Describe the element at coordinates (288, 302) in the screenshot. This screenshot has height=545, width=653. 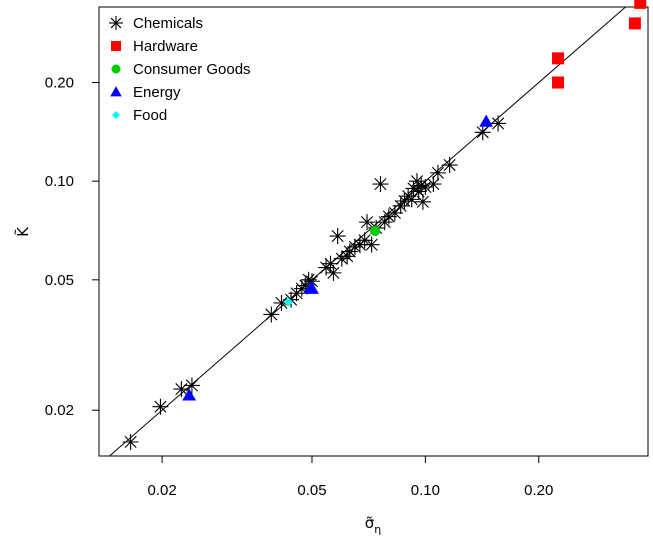
I see `food-point` at that location.